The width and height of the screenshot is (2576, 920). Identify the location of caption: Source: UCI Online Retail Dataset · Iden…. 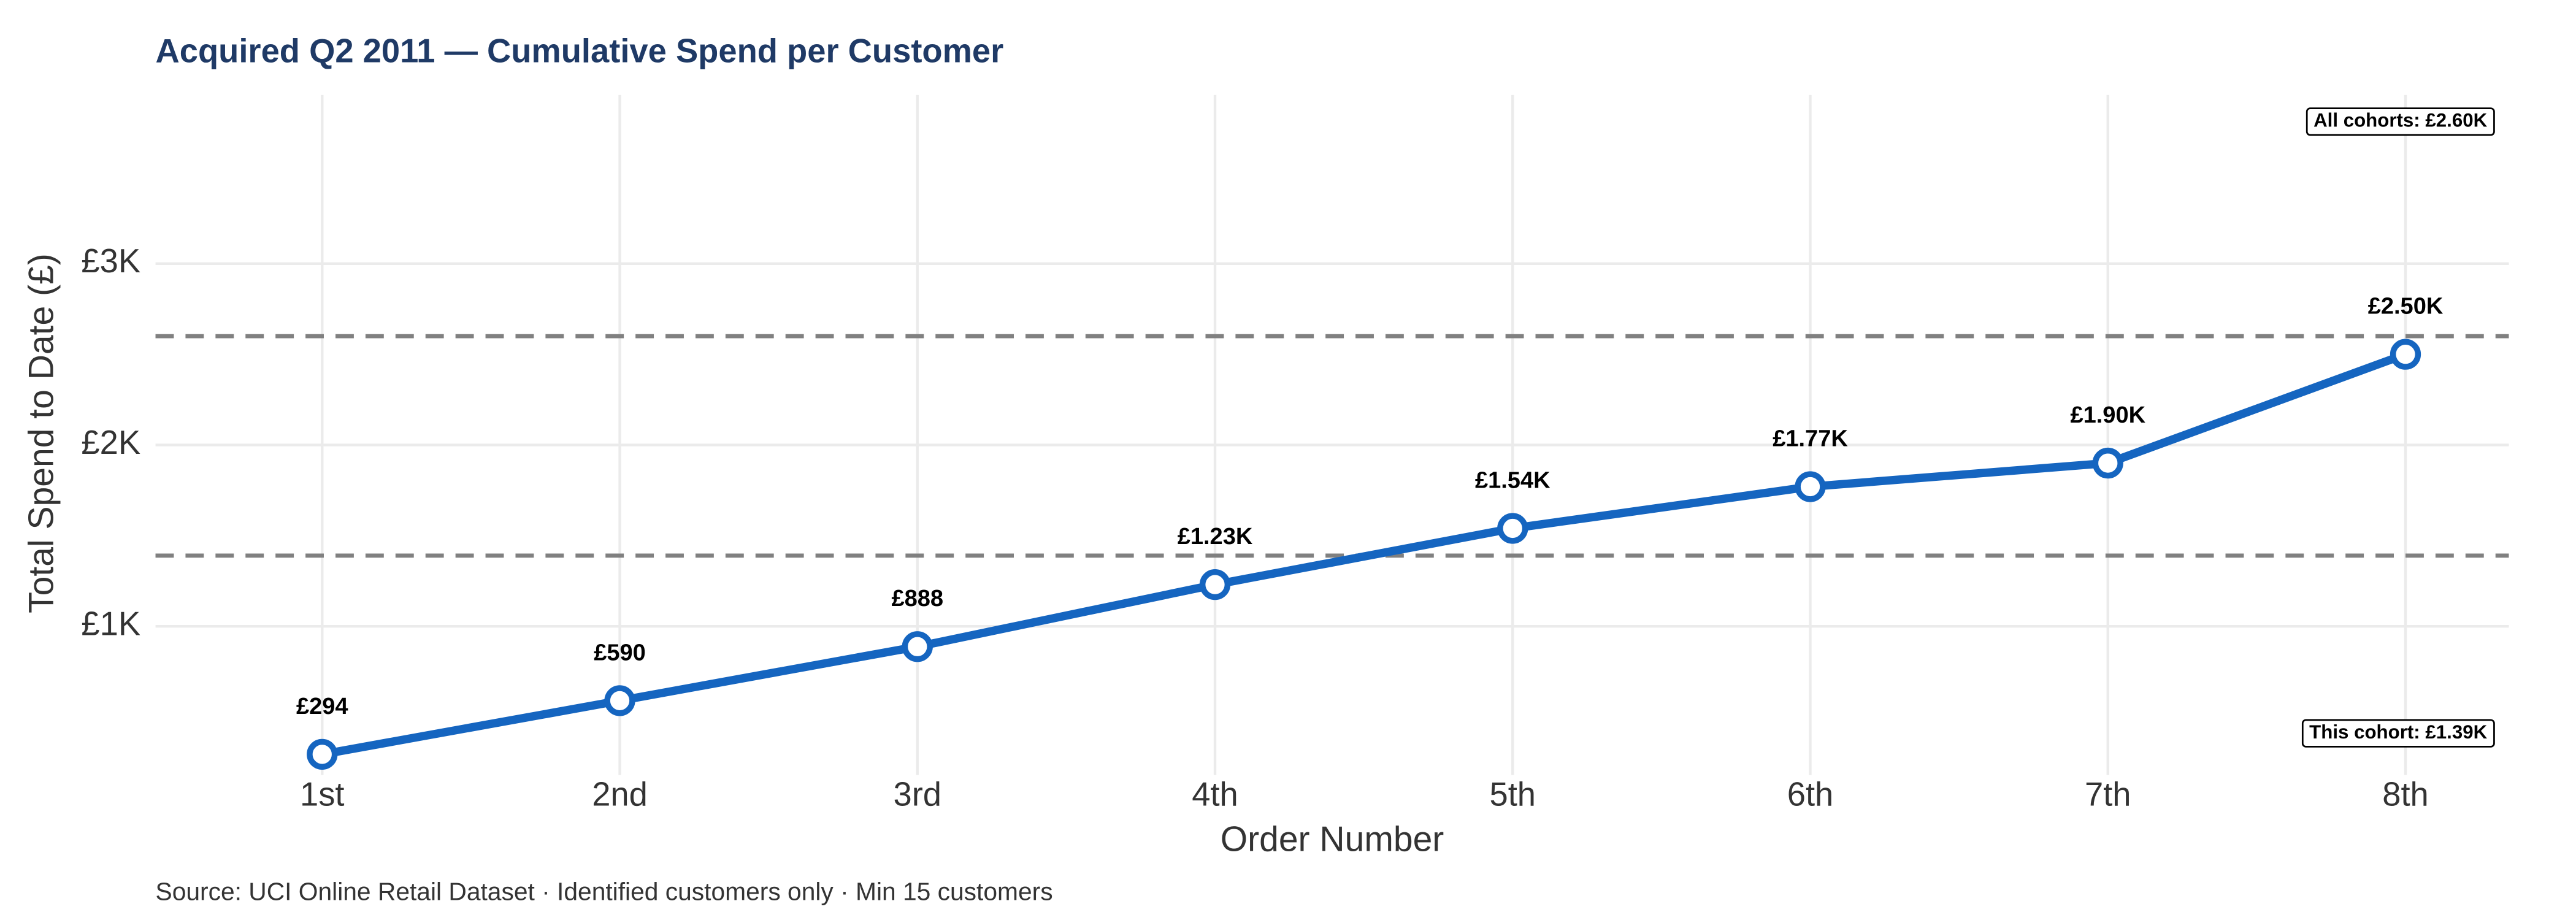
(604, 891).